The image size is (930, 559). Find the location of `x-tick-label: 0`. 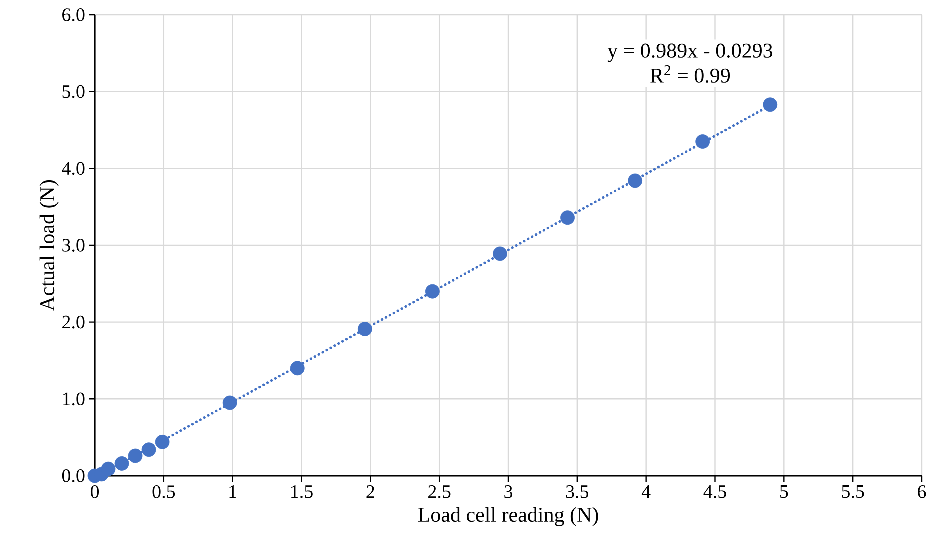

x-tick-label: 0 is located at coordinates (95, 492).